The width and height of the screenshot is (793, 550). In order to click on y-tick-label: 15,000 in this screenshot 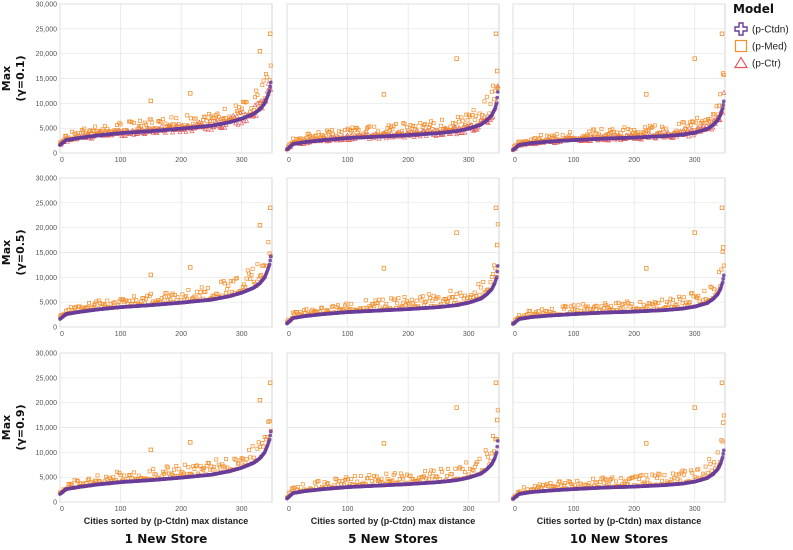, I will do `click(47, 428)`.